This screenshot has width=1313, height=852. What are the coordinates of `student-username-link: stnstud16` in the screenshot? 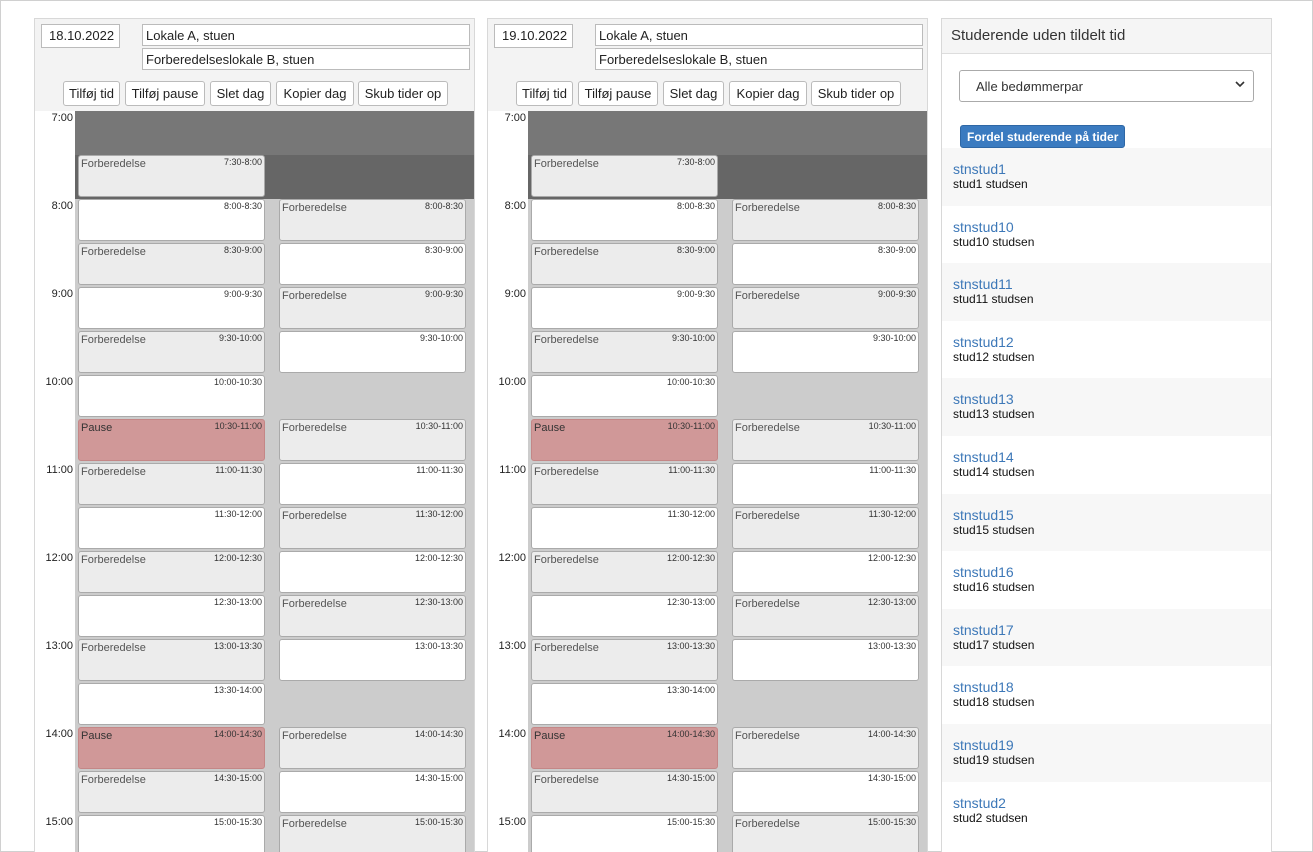 It's located at (983, 572).